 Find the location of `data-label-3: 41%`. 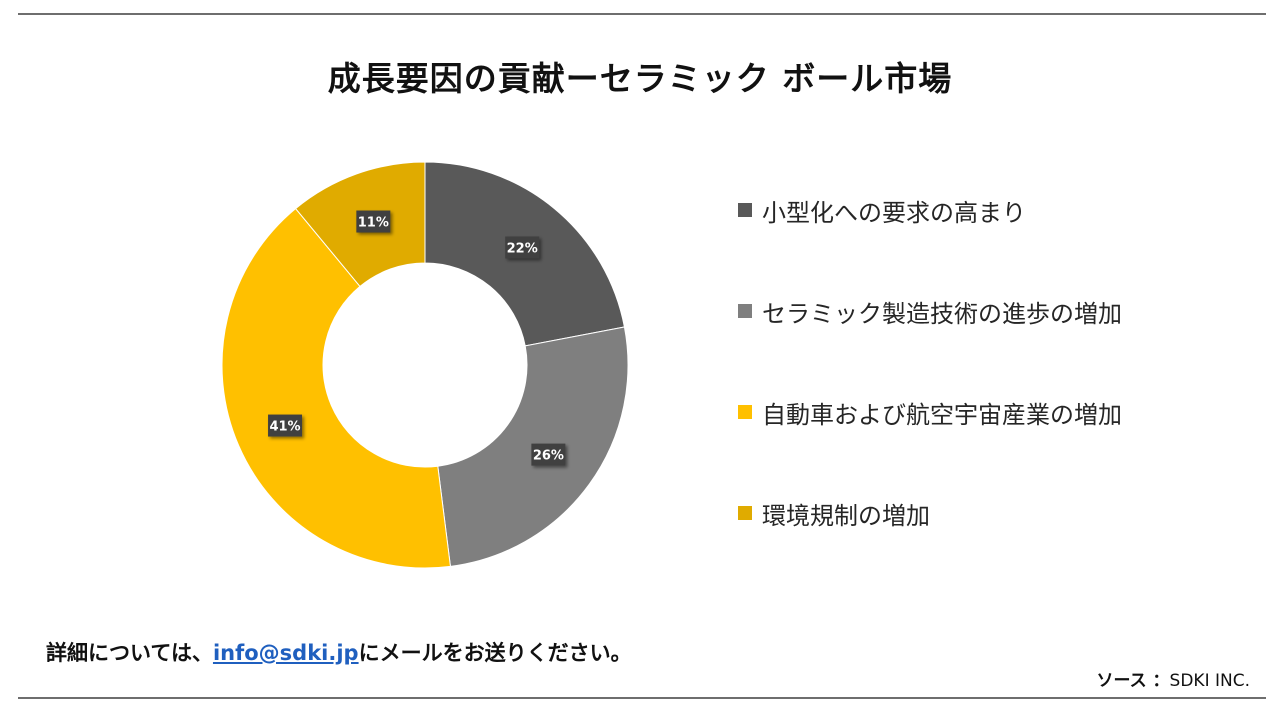

data-label-3: 41% is located at coordinates (285, 425).